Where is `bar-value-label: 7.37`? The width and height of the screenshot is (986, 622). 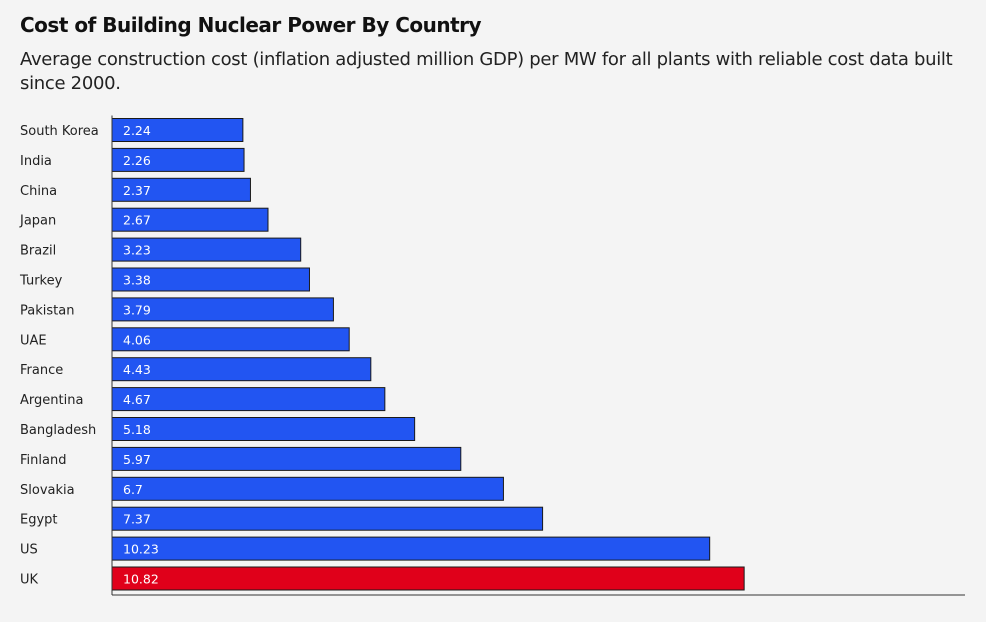
bar-value-label: 7.37 is located at coordinates (137, 519).